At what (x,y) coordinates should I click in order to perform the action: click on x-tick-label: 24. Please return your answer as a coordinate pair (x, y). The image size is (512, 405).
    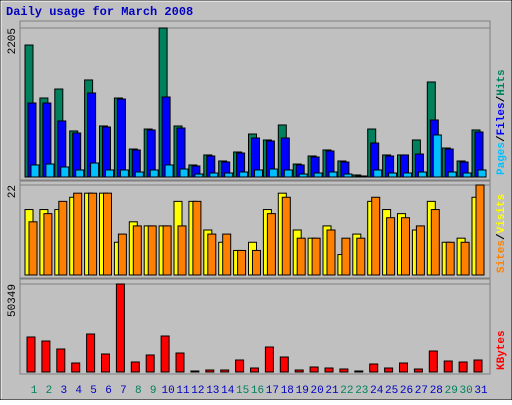
    Looking at the image, I should click on (377, 391).